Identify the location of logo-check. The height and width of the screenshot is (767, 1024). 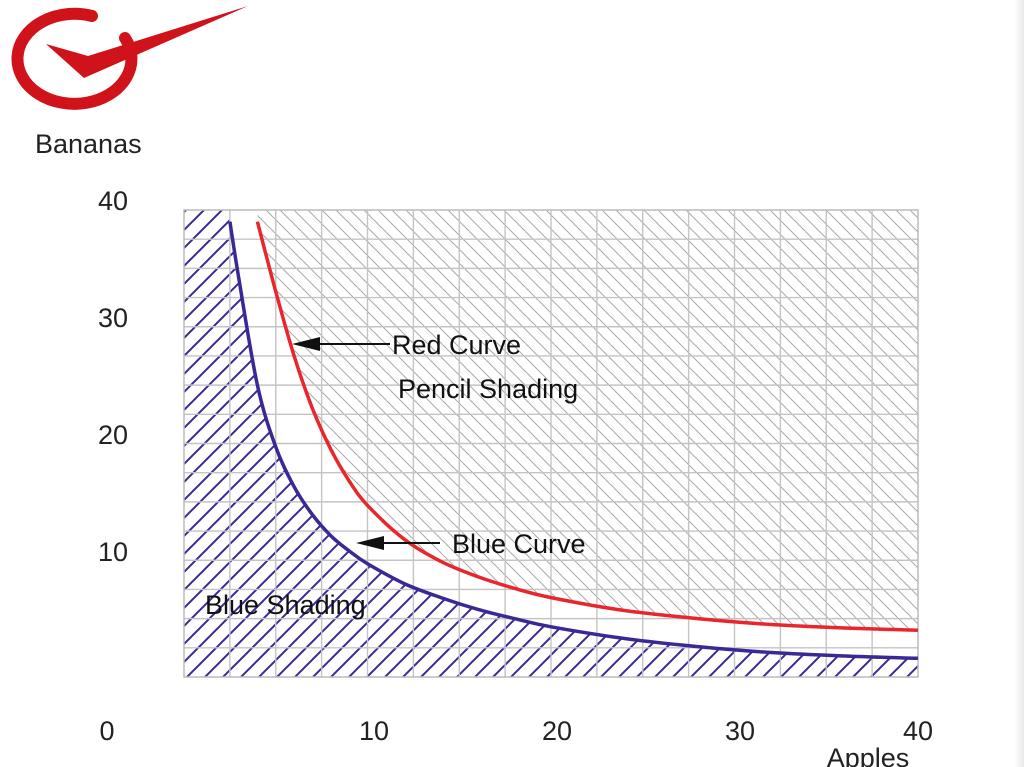
(147, 42).